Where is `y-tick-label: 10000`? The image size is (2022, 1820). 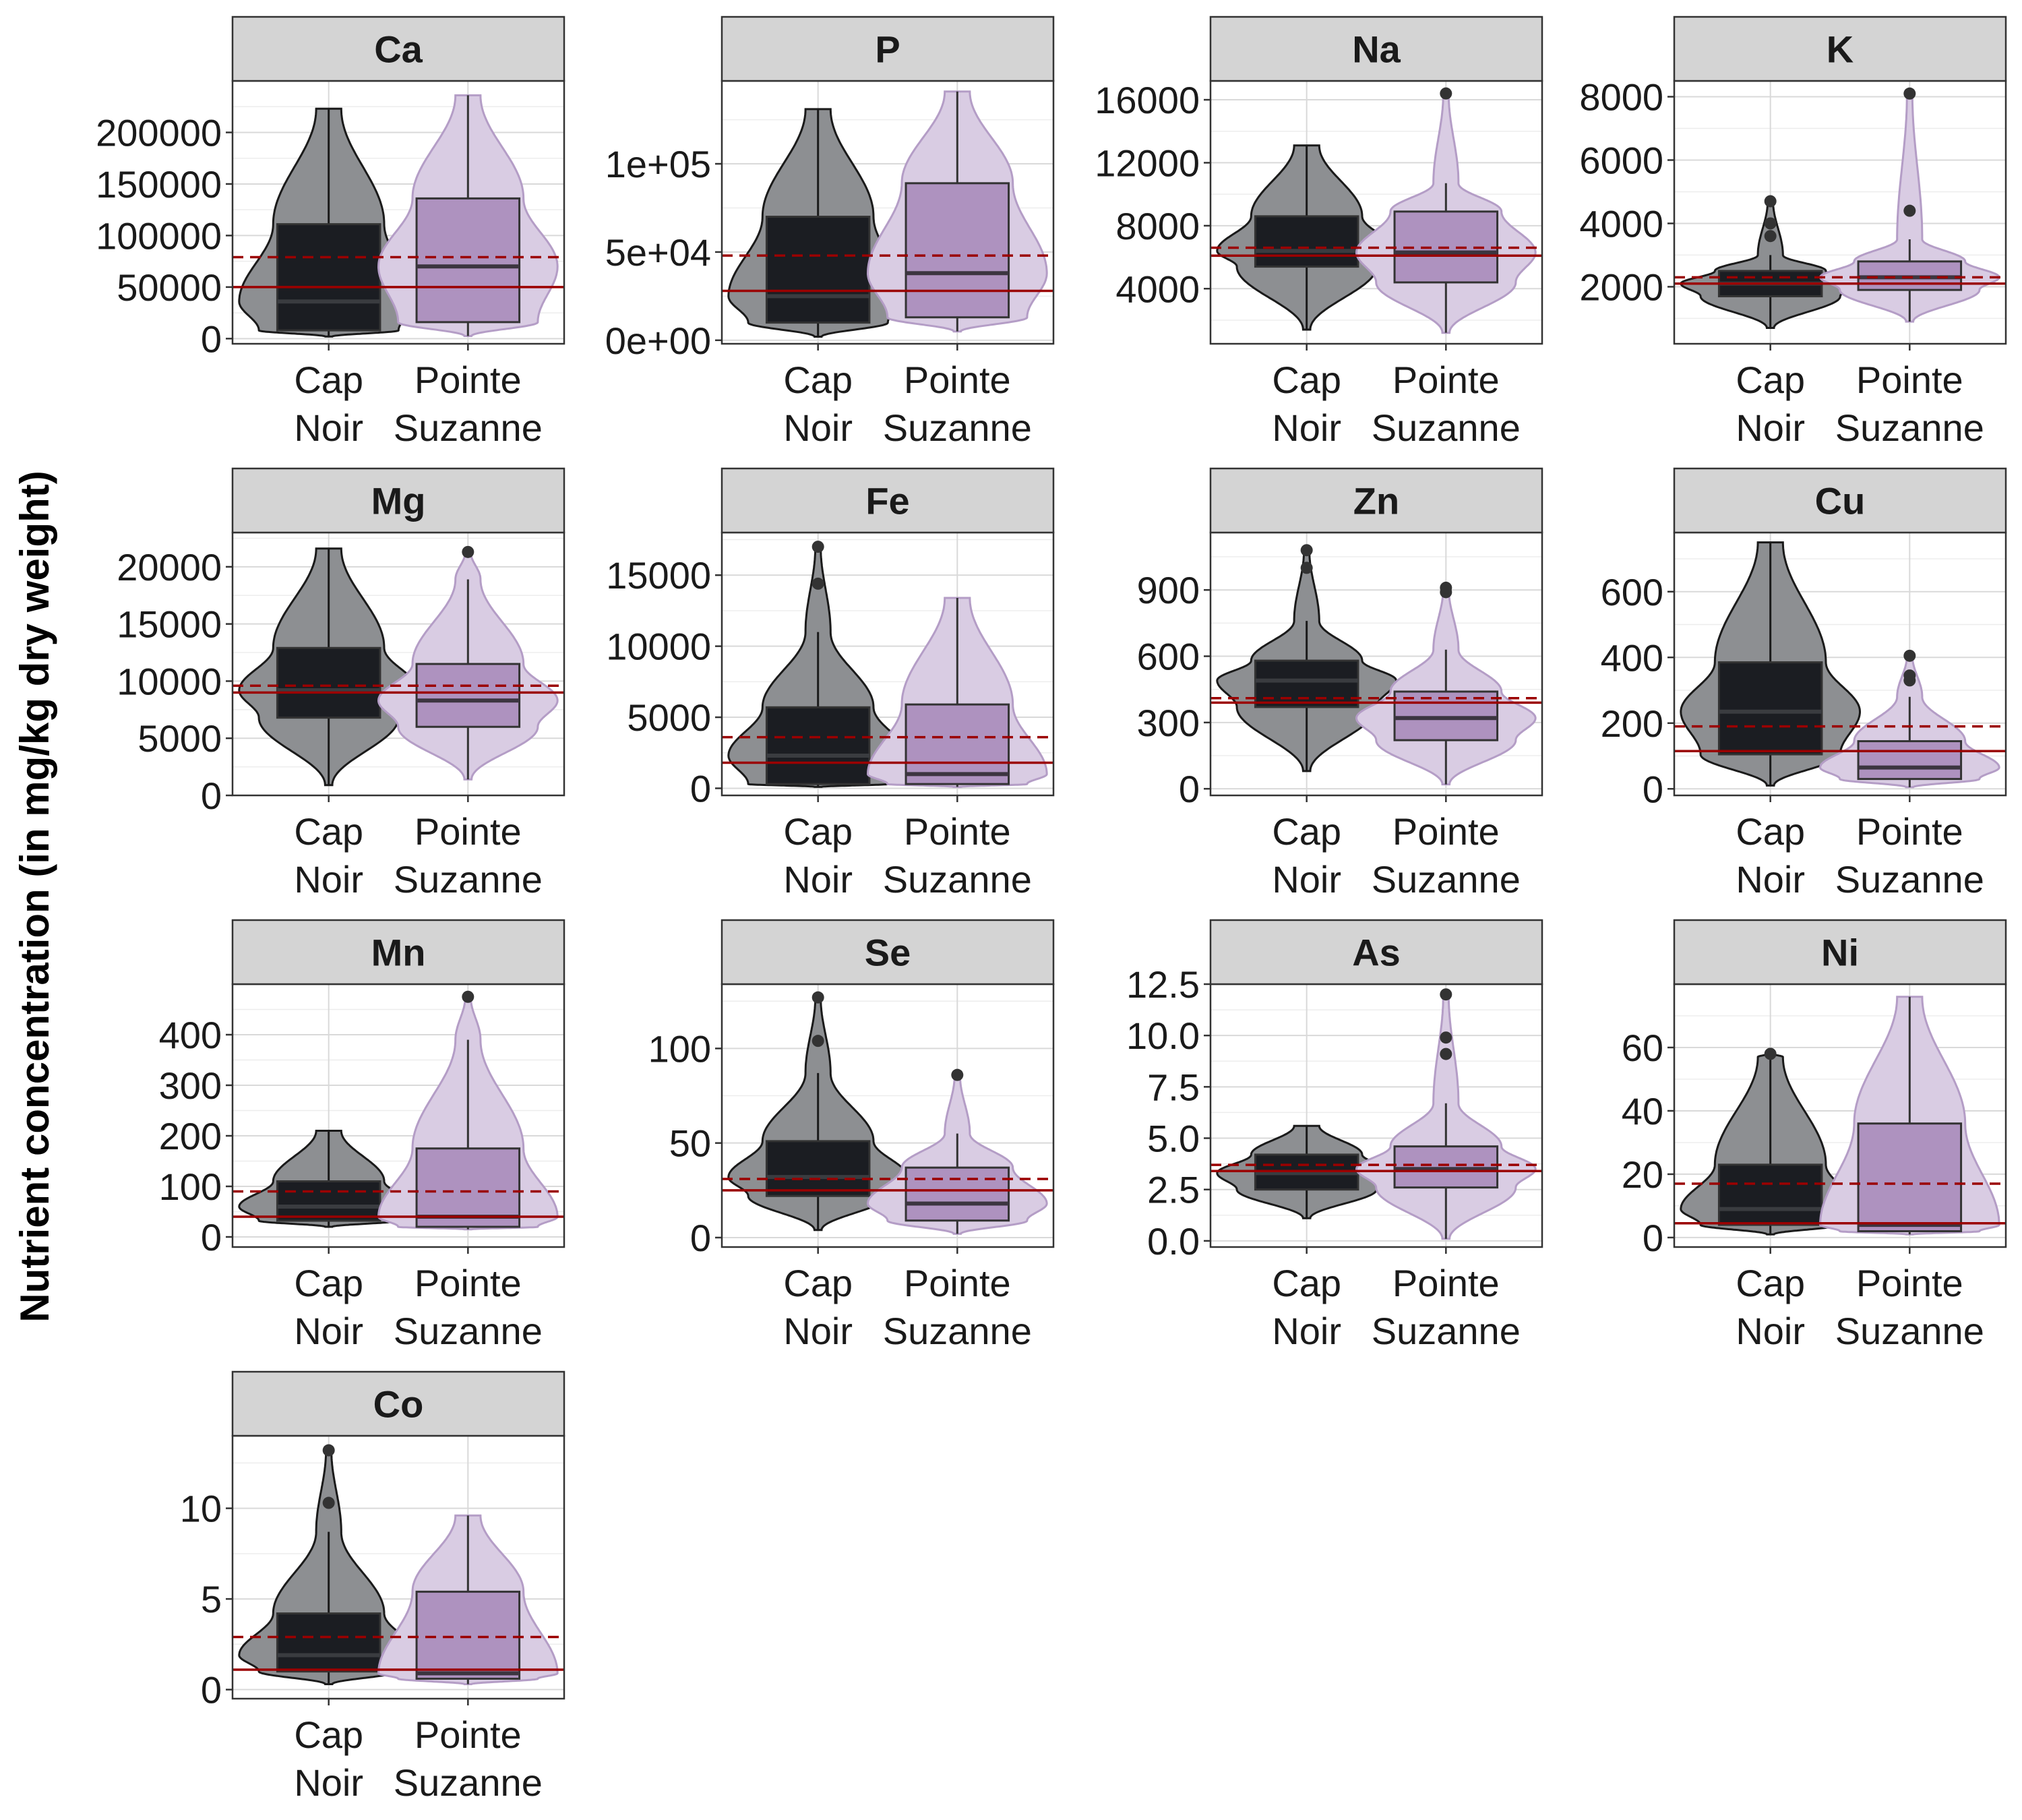
y-tick-label: 10000 is located at coordinates (658, 647).